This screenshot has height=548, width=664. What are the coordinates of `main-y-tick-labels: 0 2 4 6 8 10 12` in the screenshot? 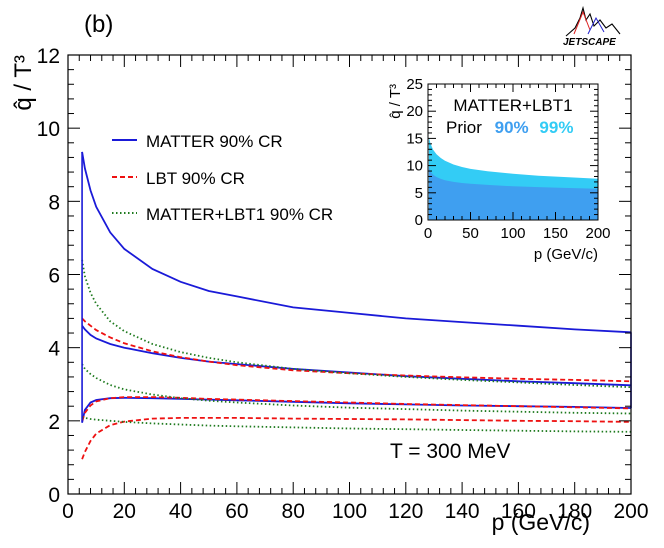 It's located at (49, 276).